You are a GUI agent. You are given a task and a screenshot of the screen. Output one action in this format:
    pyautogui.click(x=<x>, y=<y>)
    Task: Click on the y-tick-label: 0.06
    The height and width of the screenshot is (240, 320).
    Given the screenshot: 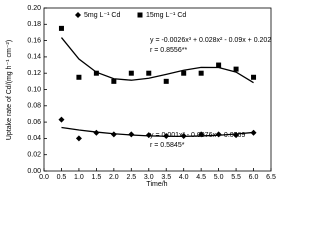 What is the action you would take?
    pyautogui.click(x=34, y=122)
    